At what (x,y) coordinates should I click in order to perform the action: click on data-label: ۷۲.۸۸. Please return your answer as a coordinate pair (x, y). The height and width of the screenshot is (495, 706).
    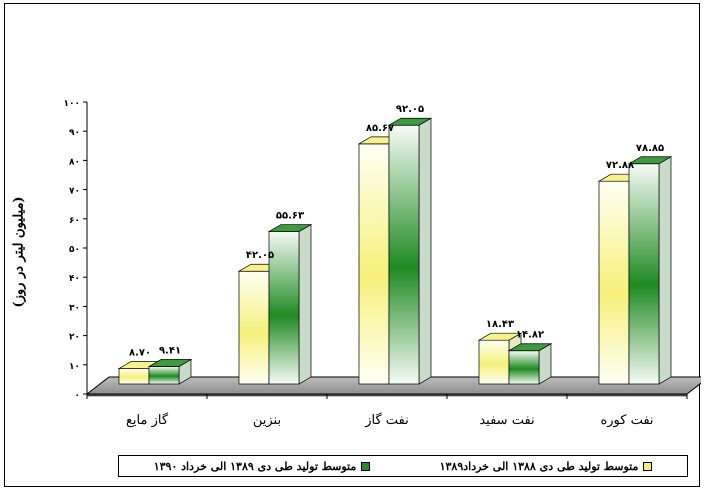
    Looking at the image, I should click on (620, 165).